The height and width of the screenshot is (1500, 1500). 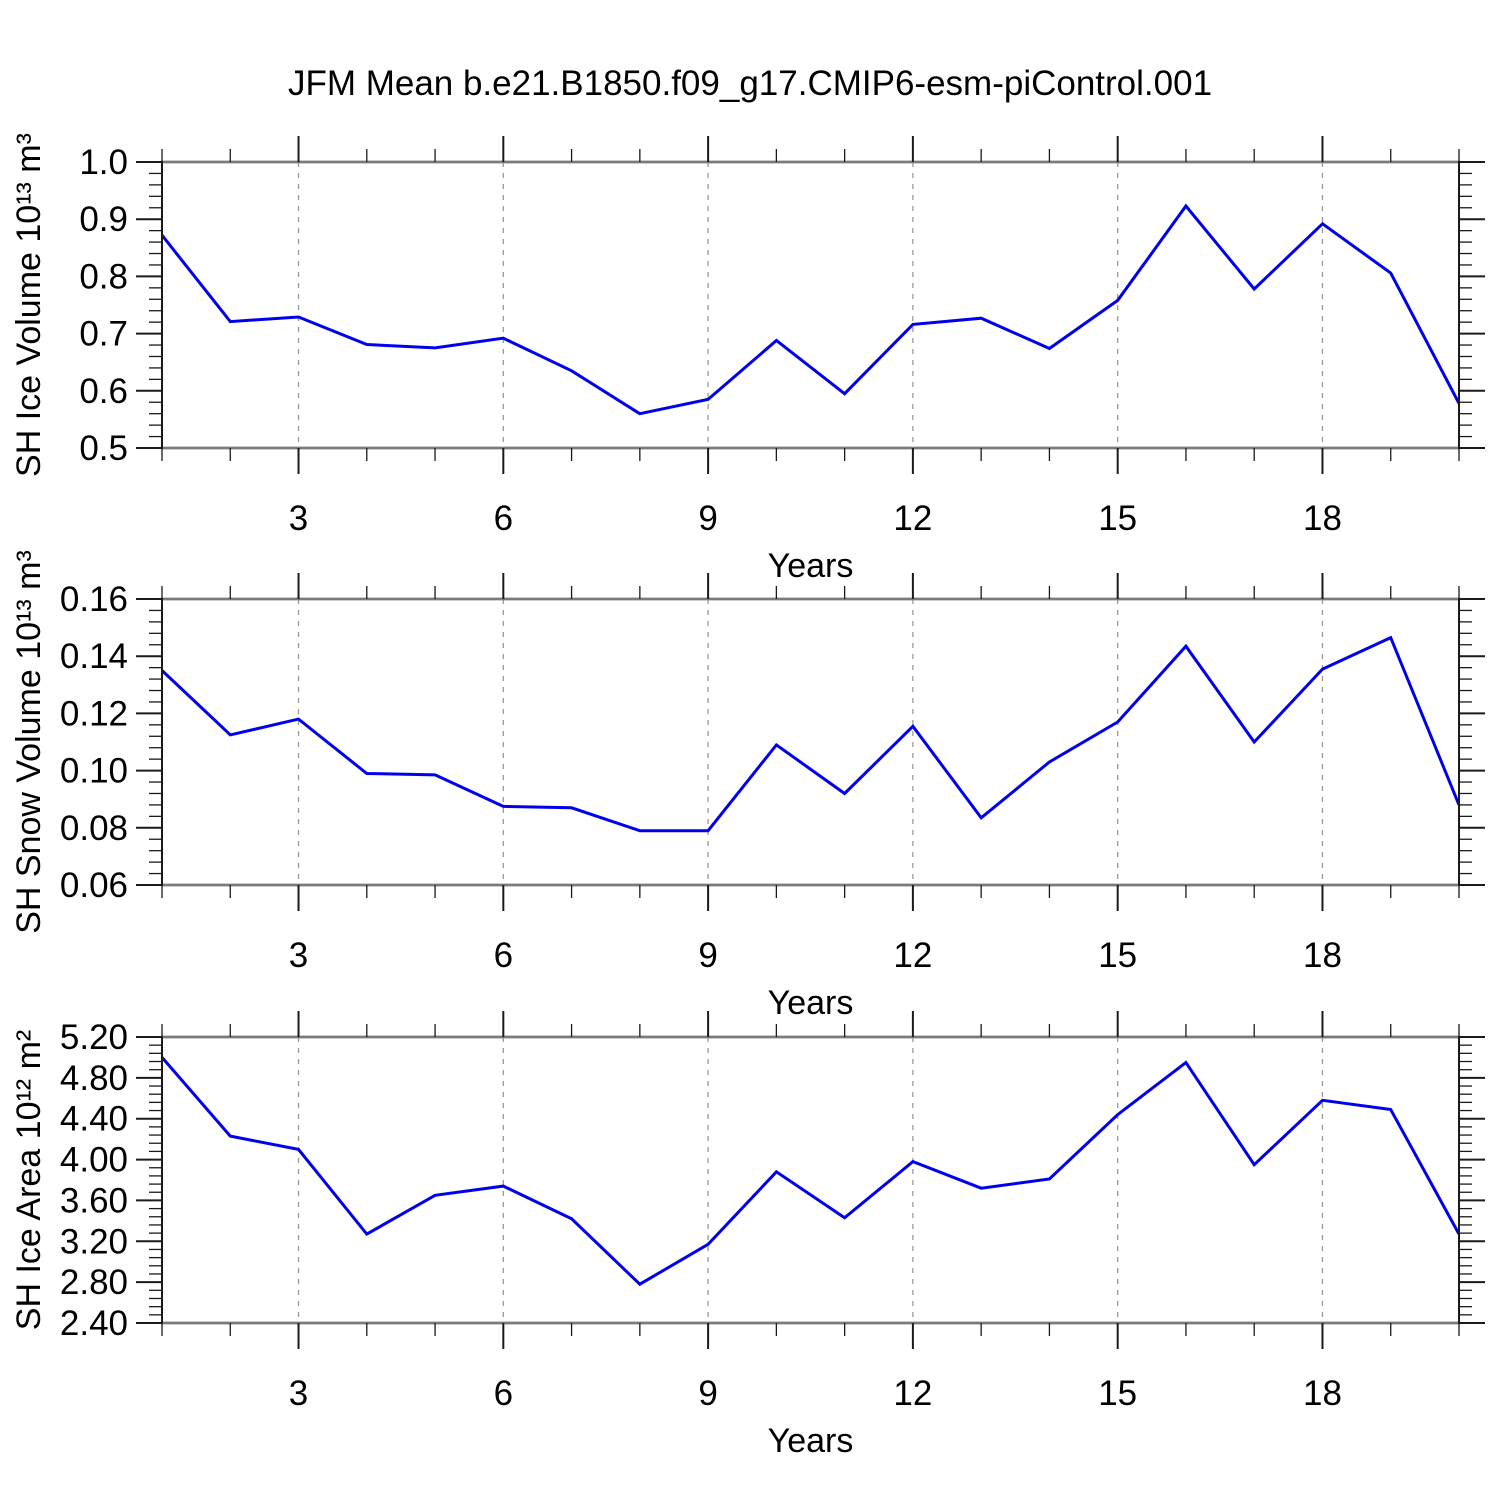 I want to click on y-axis-title: SH Ice Volume 10¹³ m³, so click(x=29, y=305).